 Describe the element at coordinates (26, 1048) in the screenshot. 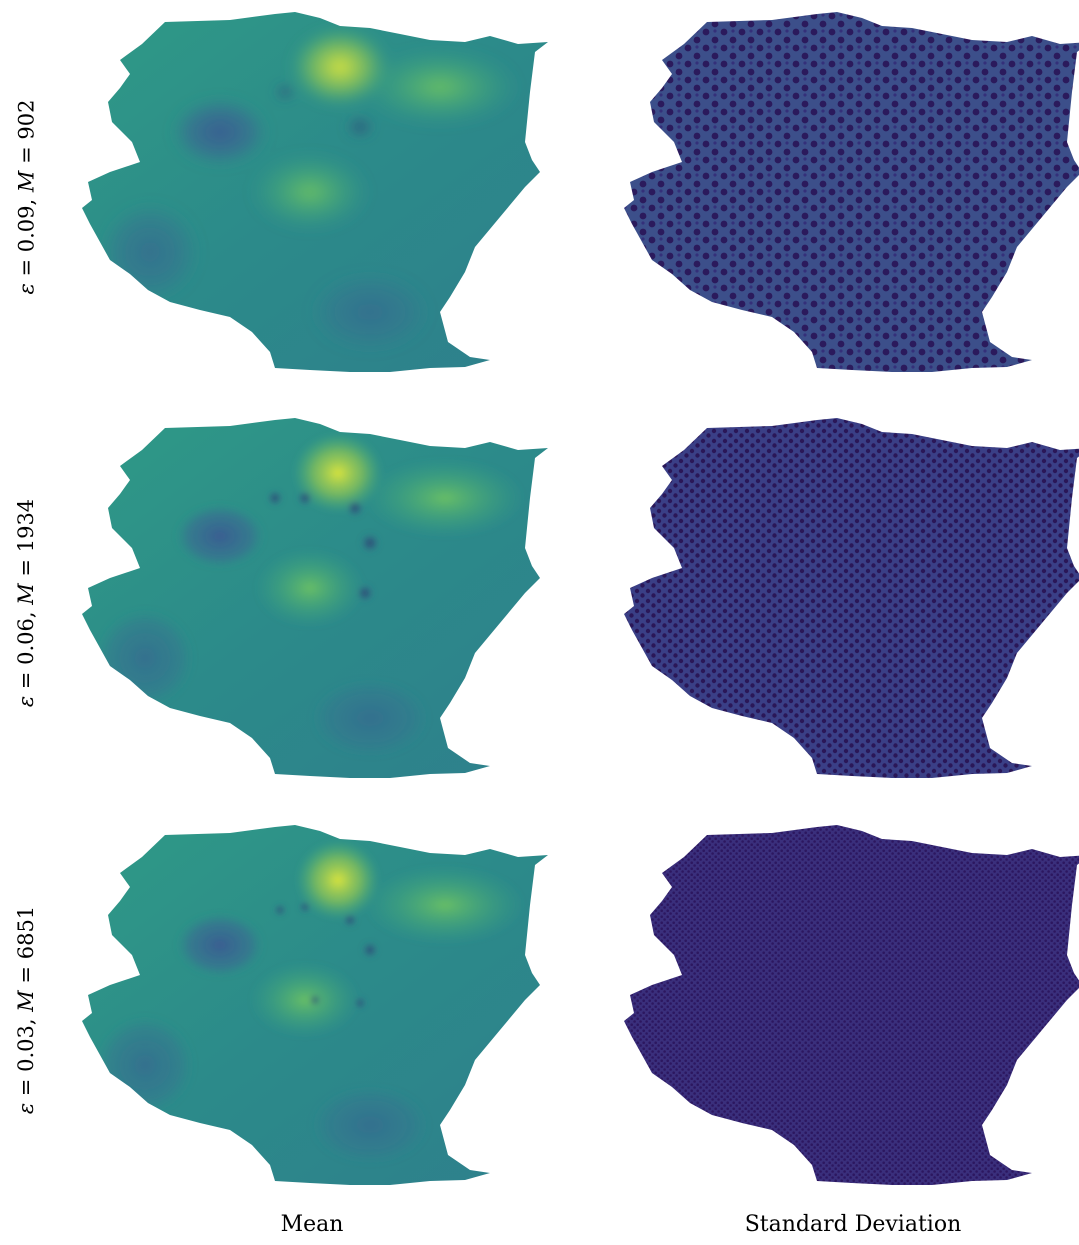

I see `epsilon-value: 0.03` at that location.